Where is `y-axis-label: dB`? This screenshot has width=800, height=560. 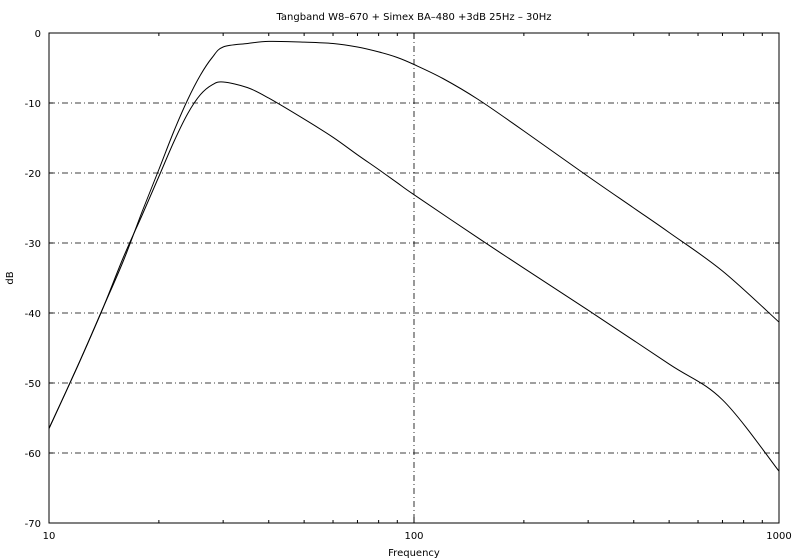
y-axis-label: dB is located at coordinates (10, 277).